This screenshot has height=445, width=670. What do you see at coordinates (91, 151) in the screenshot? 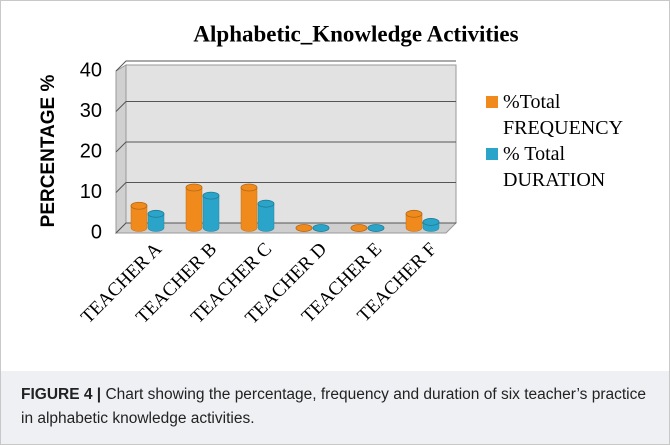
I see `y-tick-label: 20` at bounding box center [91, 151].